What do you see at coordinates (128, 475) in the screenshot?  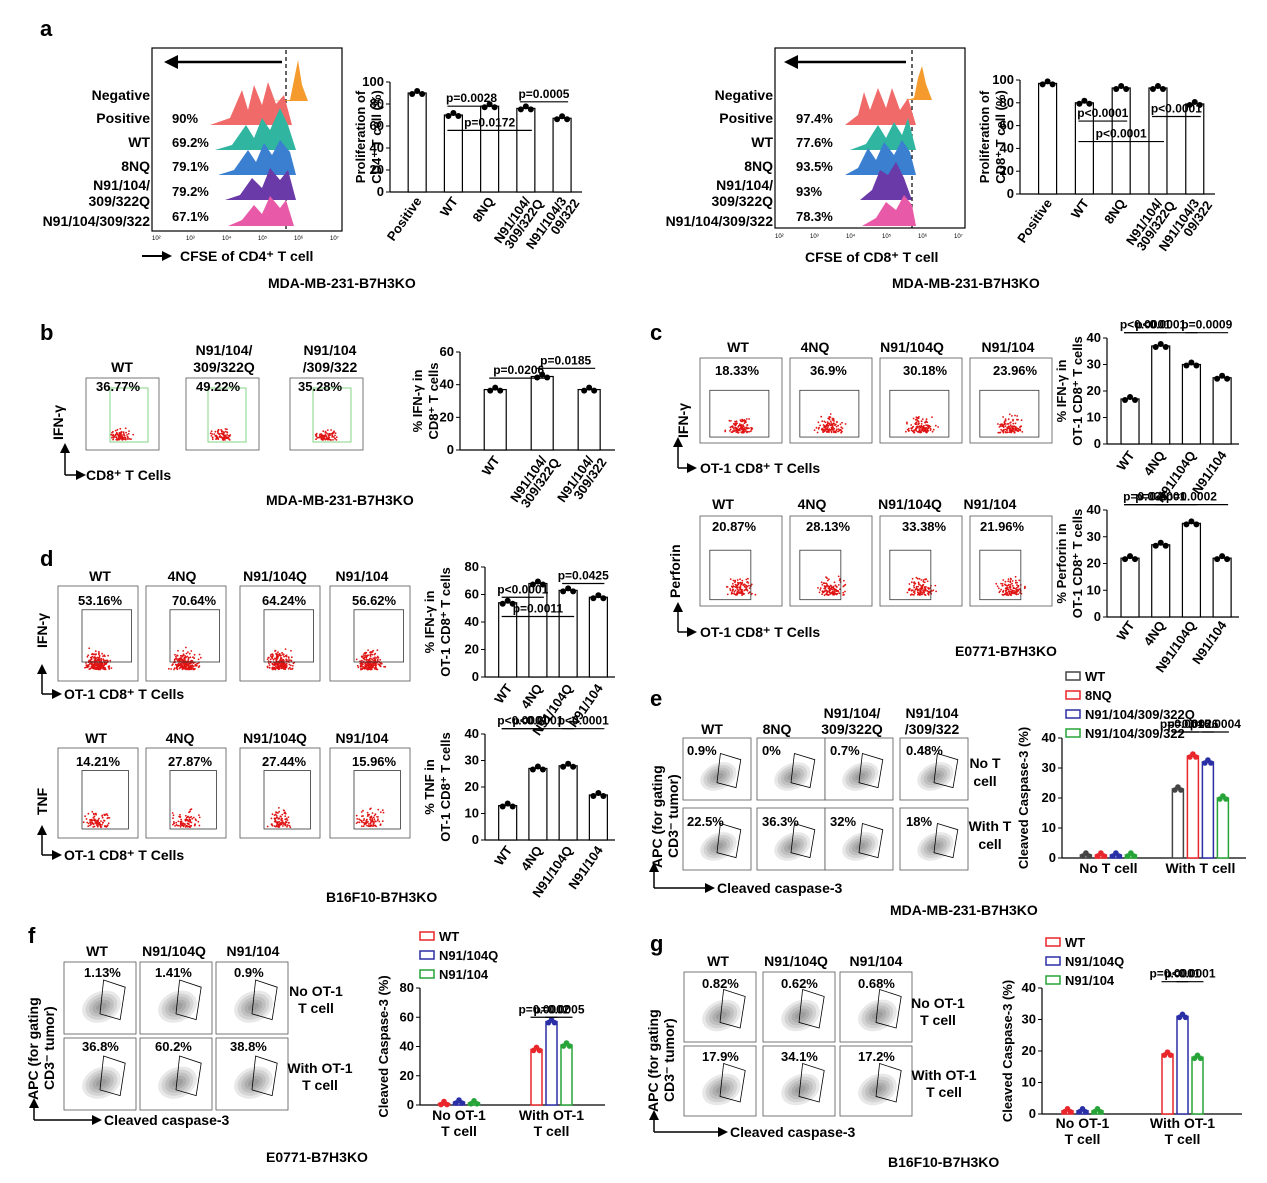 I see `x-axis-label: CD8⁺ T Cells` at bounding box center [128, 475].